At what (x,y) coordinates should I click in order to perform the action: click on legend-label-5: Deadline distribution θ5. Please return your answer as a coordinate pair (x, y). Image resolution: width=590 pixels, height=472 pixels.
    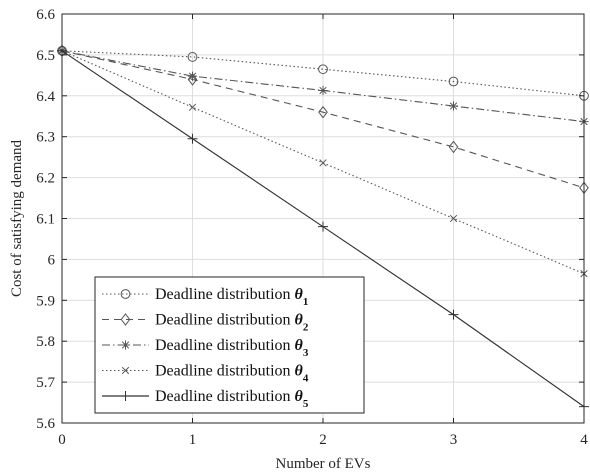
    Looking at the image, I should click on (232, 399).